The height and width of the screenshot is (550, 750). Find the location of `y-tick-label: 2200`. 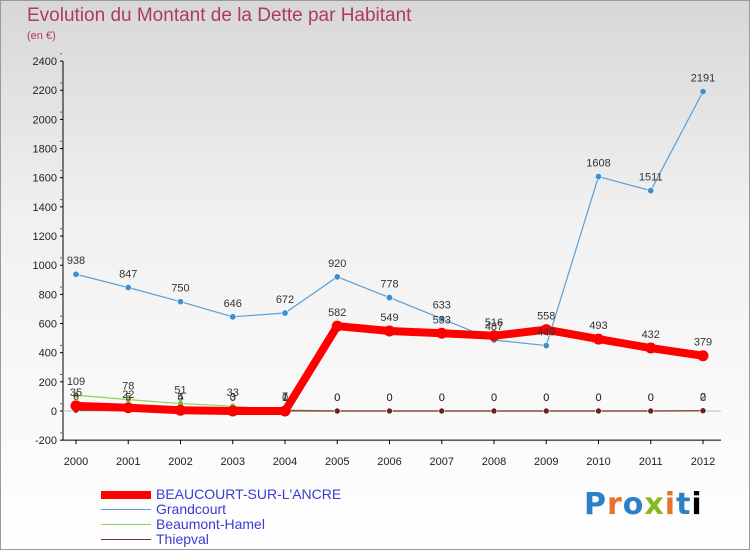

y-tick-label: 2200 is located at coordinates (45, 91).